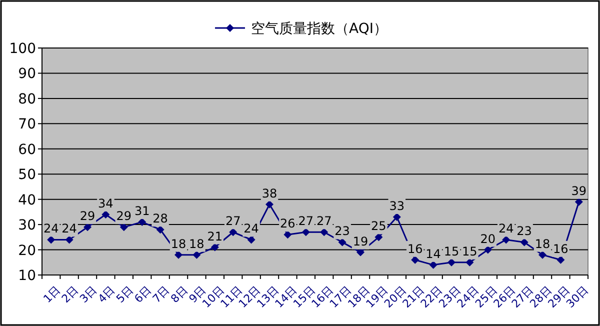 The height and width of the screenshot is (326, 600). Describe the element at coordinates (27, 226) in the screenshot. I see `y-tick-label: 30` at that location.